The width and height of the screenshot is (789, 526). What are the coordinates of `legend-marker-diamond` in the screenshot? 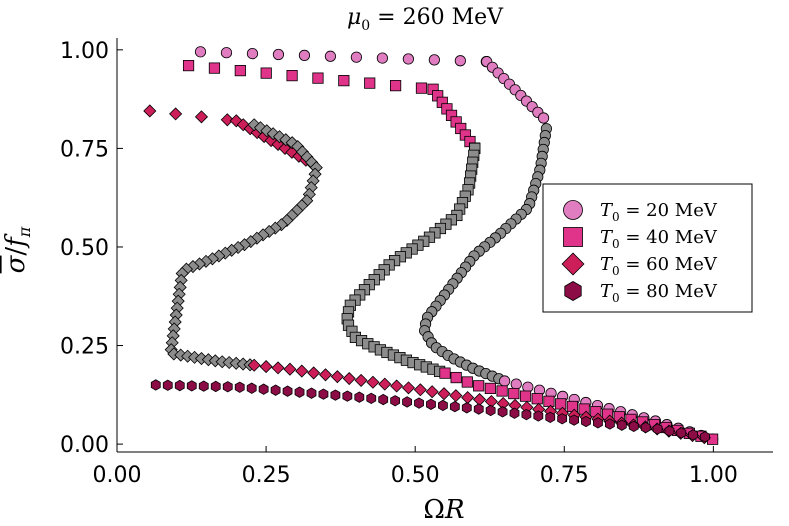 It's located at (573, 264).